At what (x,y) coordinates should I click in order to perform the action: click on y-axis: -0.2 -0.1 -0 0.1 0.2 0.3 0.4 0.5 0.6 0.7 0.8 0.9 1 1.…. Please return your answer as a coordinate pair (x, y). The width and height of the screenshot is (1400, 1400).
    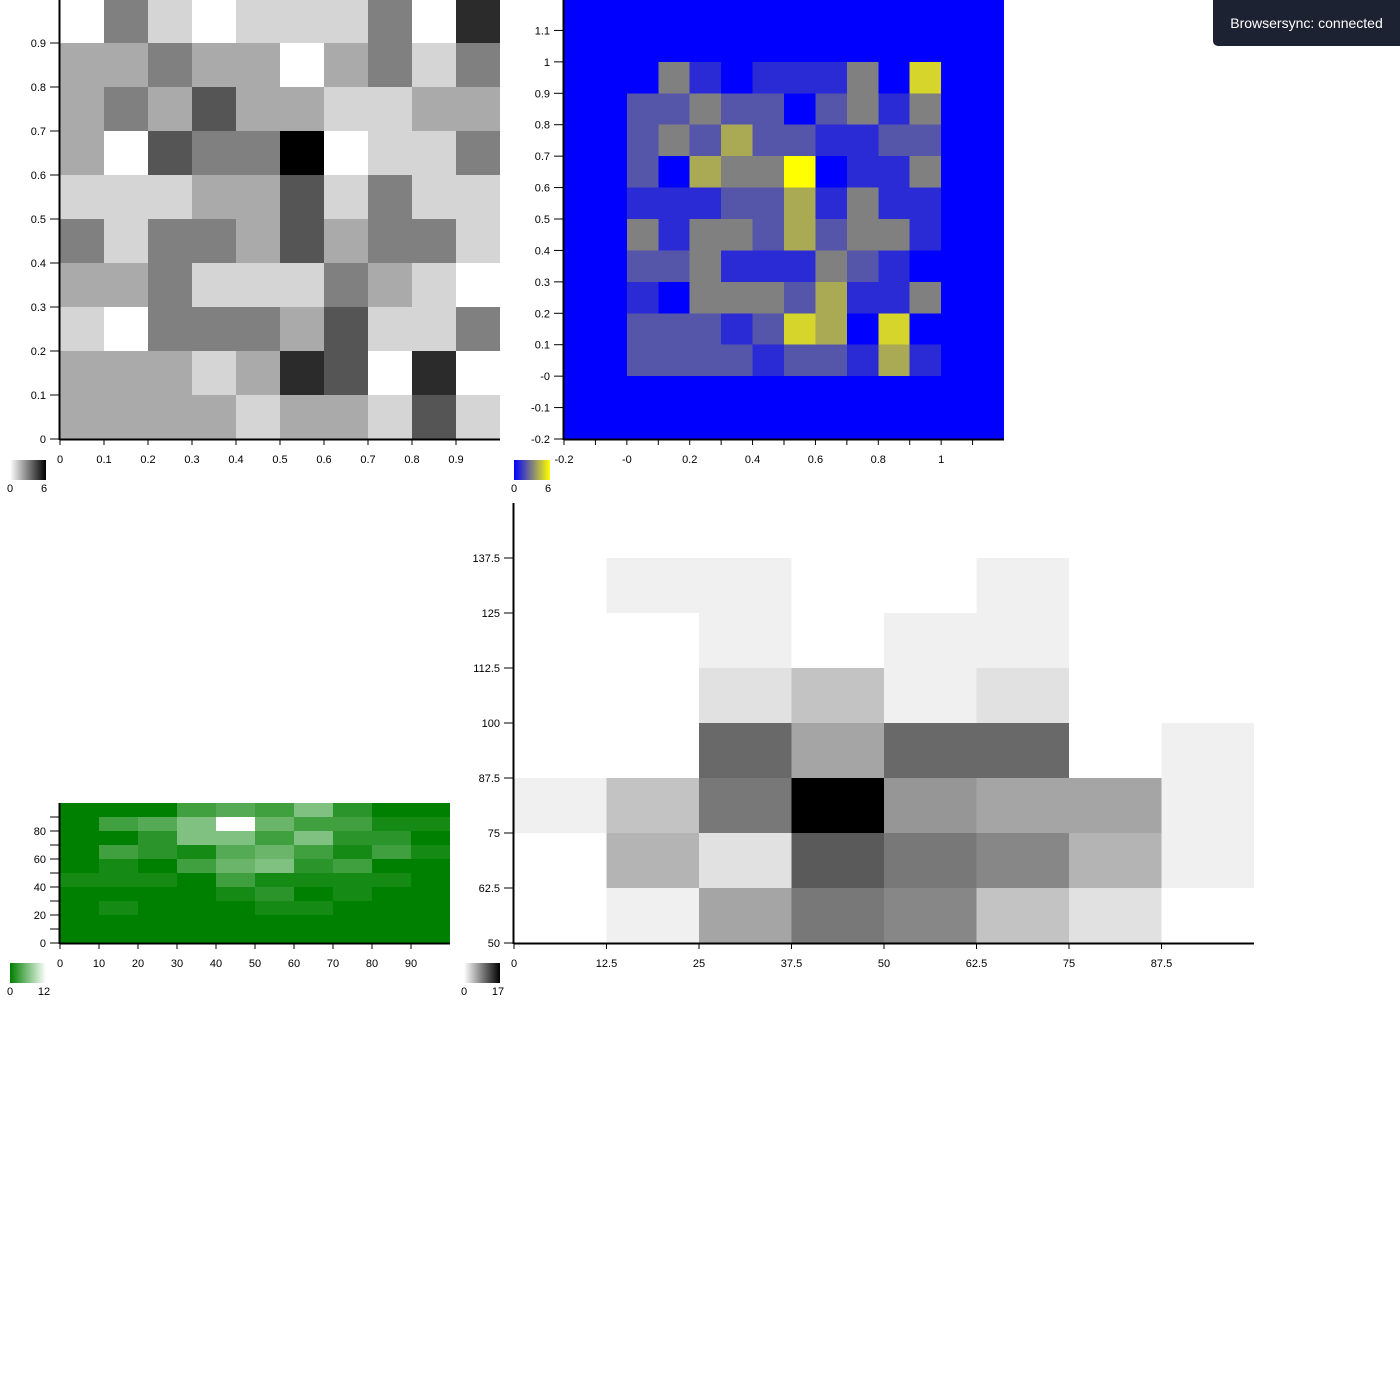
    Looking at the image, I should click on (548, 223).